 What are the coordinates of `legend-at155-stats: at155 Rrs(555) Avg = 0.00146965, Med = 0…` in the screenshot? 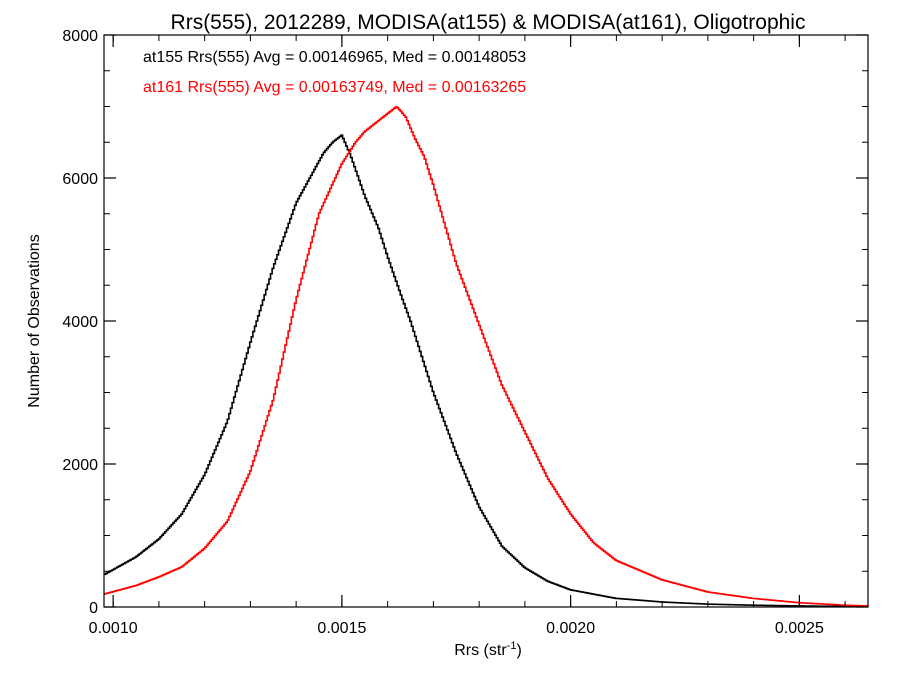 It's located at (334, 57).